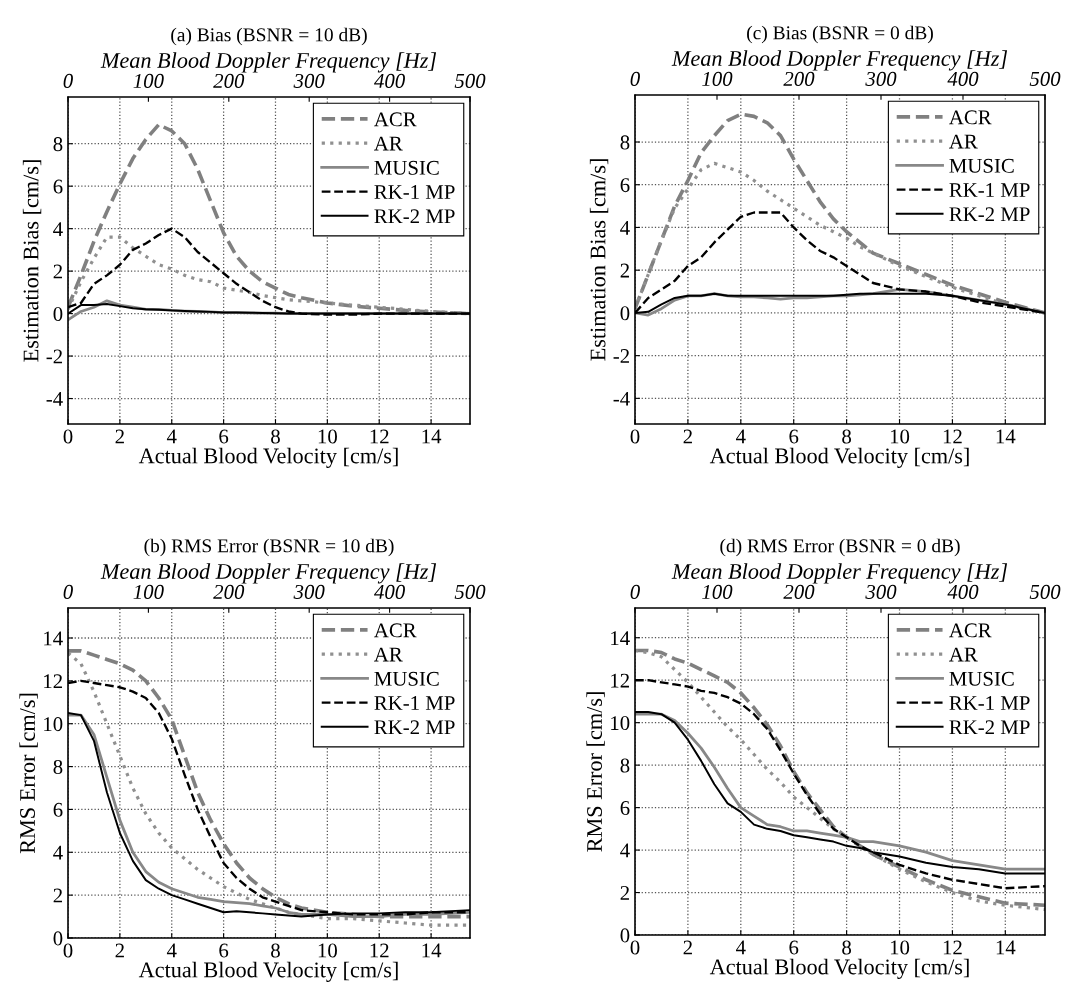  Describe the element at coordinates (269, 36) in the screenshot. I see `chart-title: (a) Bias (BSNR = 10 dB)` at that location.